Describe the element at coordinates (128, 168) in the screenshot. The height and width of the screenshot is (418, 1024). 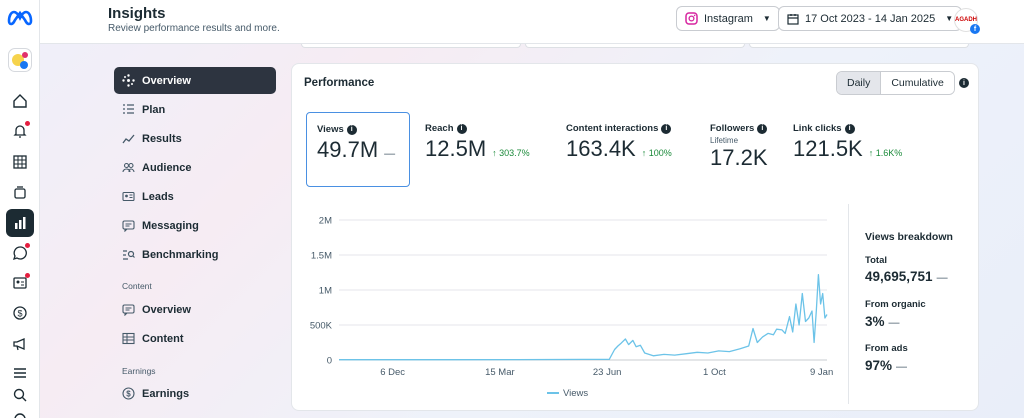
I see `people-icon` at that location.